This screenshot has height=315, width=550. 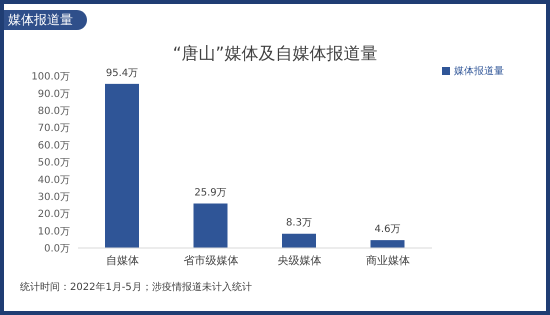 What do you see at coordinates (122, 73) in the screenshot?
I see `data-label: 95.4万` at bounding box center [122, 73].